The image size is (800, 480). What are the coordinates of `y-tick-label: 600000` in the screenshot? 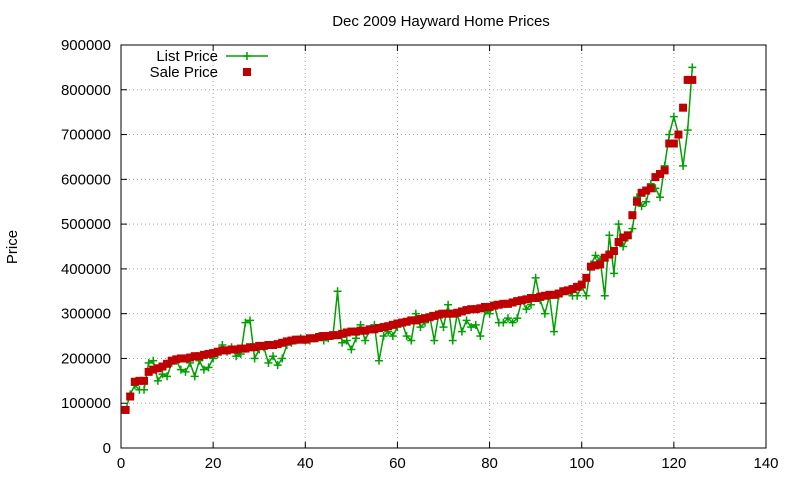 It's located at (86, 179).